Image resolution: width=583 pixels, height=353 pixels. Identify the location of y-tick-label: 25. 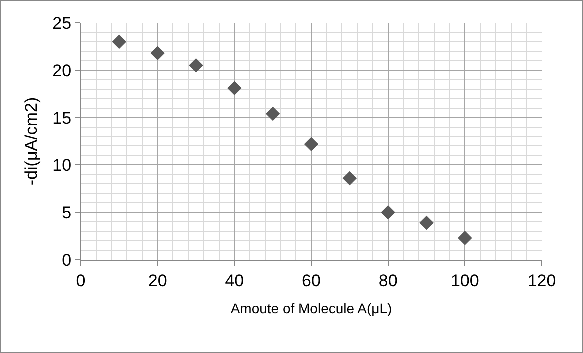
(62, 23).